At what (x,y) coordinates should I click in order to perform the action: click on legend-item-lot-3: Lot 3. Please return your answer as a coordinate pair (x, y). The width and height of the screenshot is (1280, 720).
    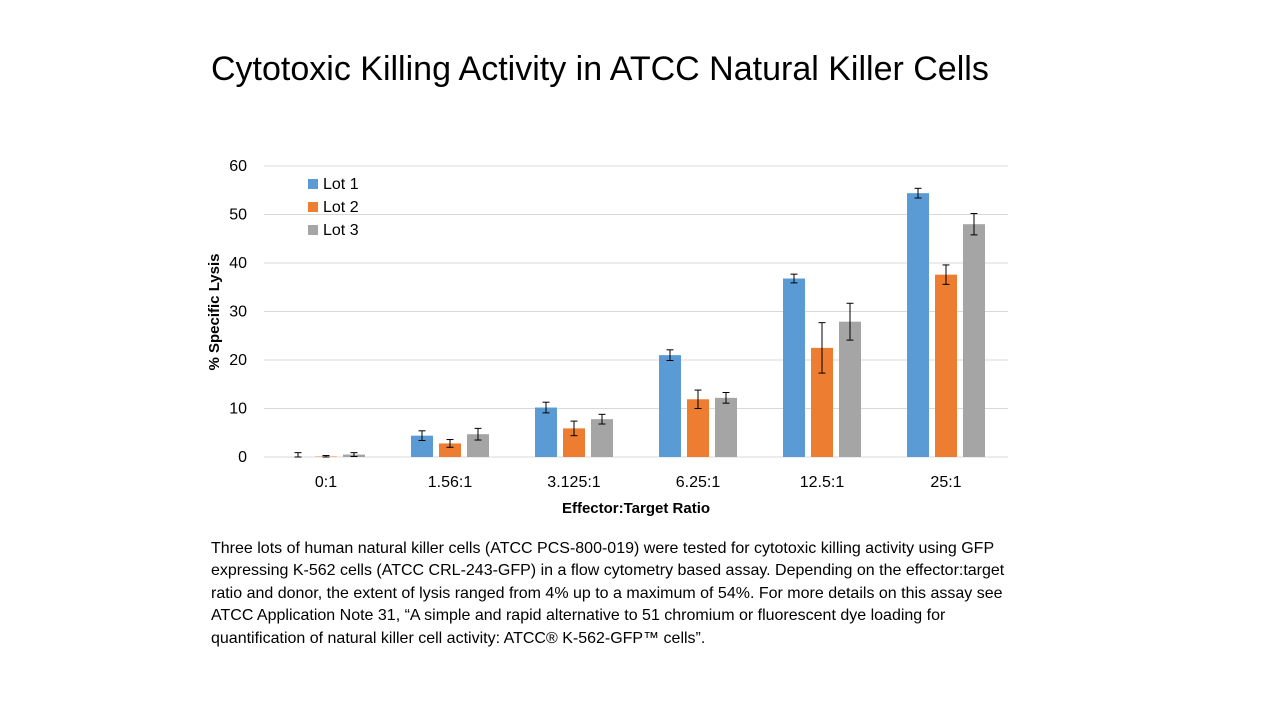
    Looking at the image, I should click on (333, 230).